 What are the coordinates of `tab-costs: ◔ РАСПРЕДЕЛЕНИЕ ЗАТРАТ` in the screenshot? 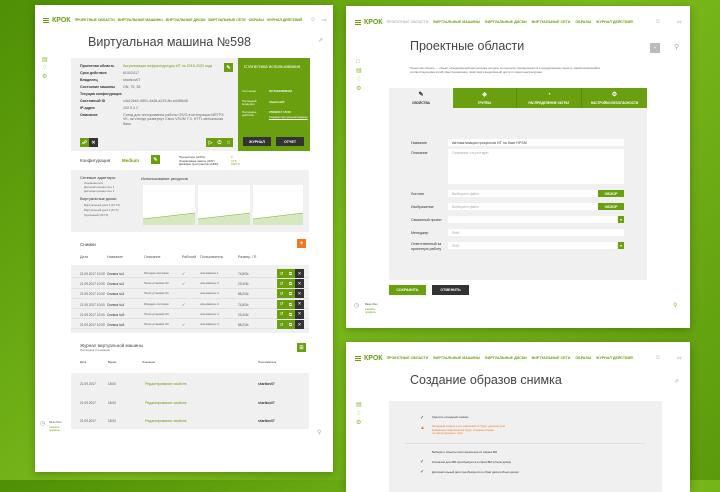 It's located at (549, 98).